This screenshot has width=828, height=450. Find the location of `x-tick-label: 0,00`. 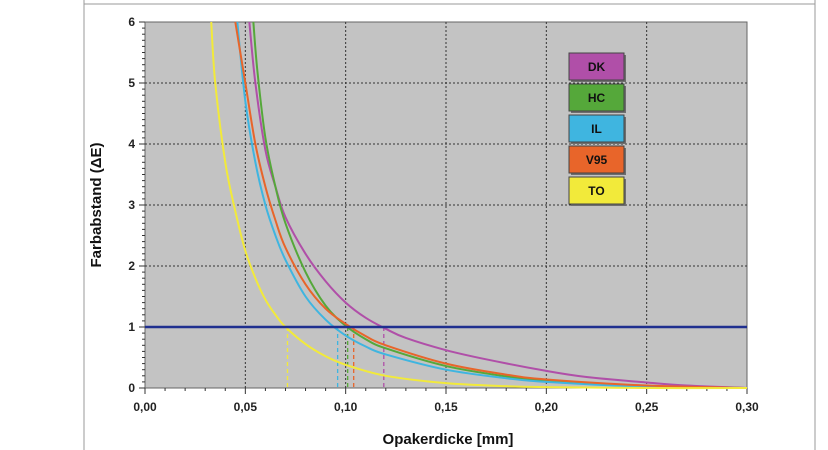

x-tick-label: 0,00 is located at coordinates (145, 407).